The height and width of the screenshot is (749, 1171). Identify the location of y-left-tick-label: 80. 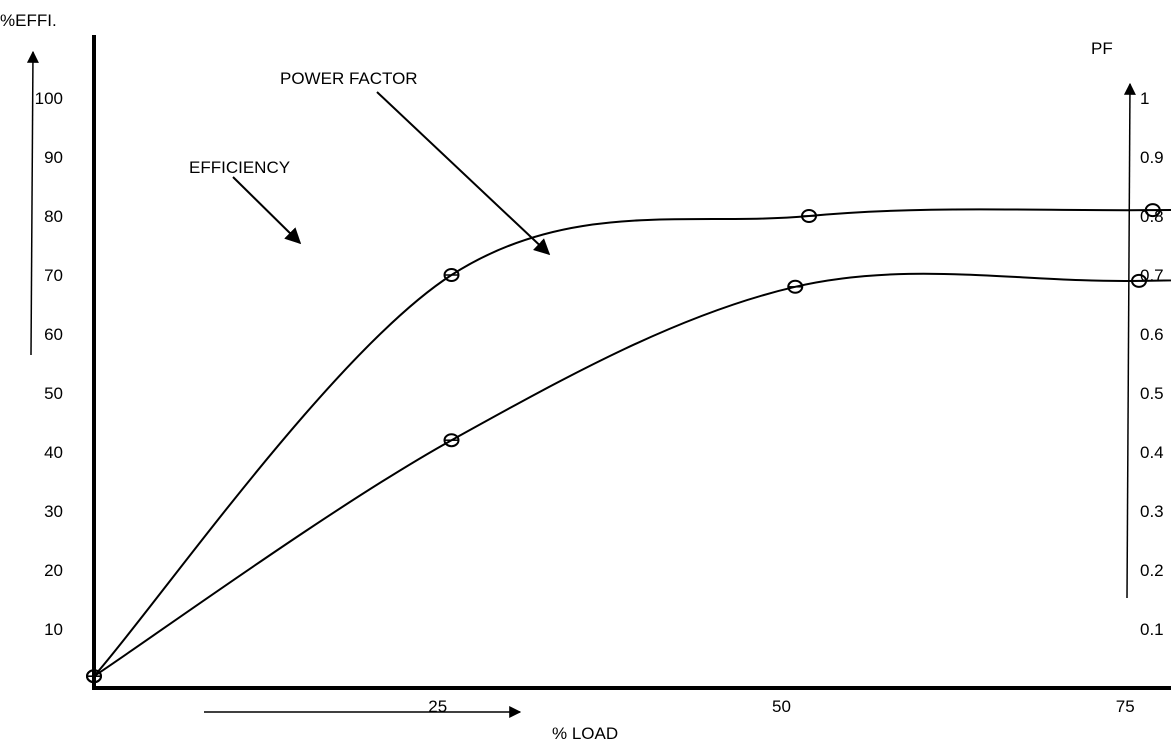
(53, 216).